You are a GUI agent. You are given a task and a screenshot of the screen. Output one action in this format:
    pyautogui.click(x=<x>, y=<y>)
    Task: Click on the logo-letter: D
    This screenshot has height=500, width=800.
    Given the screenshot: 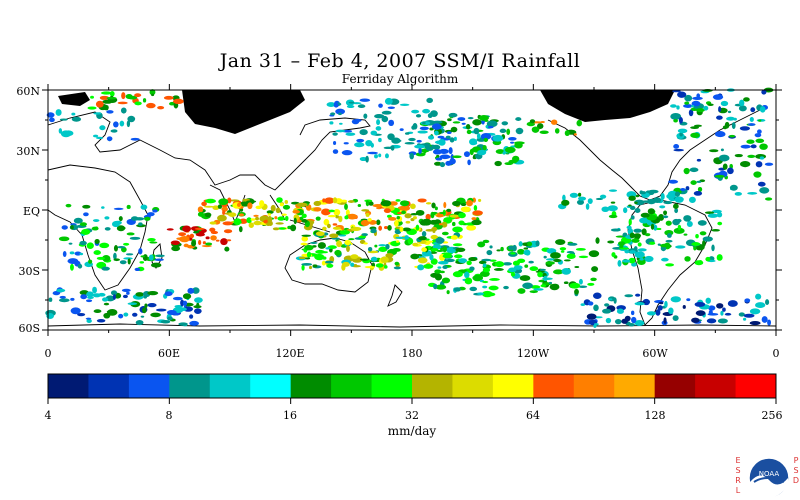 What is the action you would take?
    pyautogui.click(x=796, y=480)
    